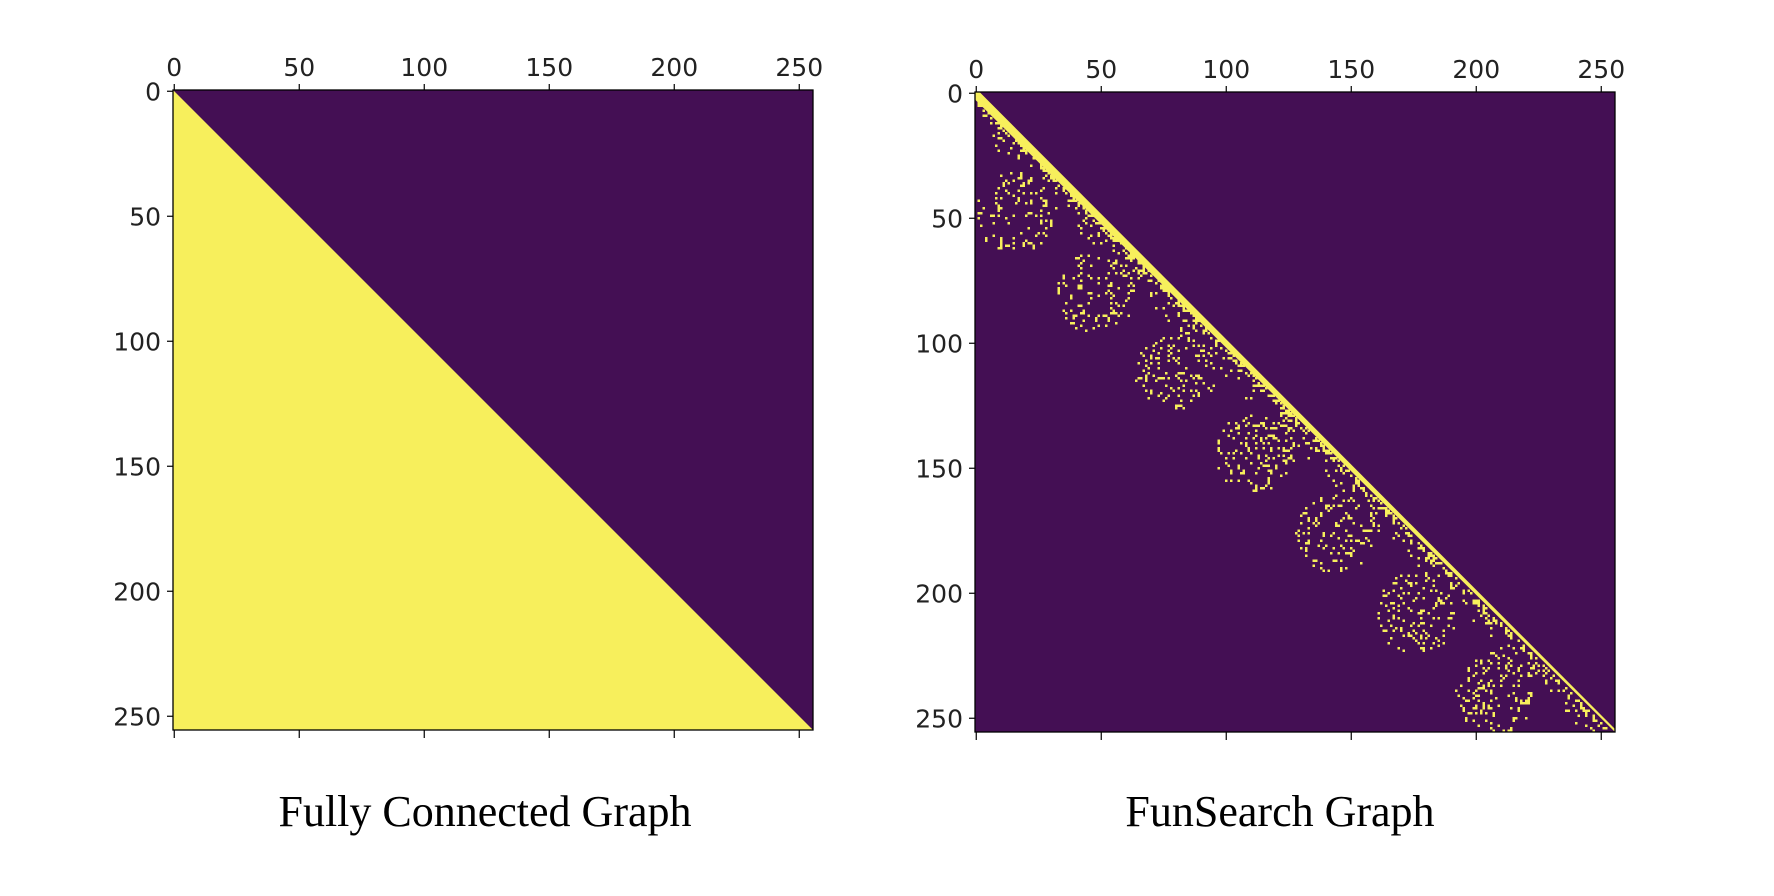  I want to click on y-tick-label: 150, so click(939, 468).